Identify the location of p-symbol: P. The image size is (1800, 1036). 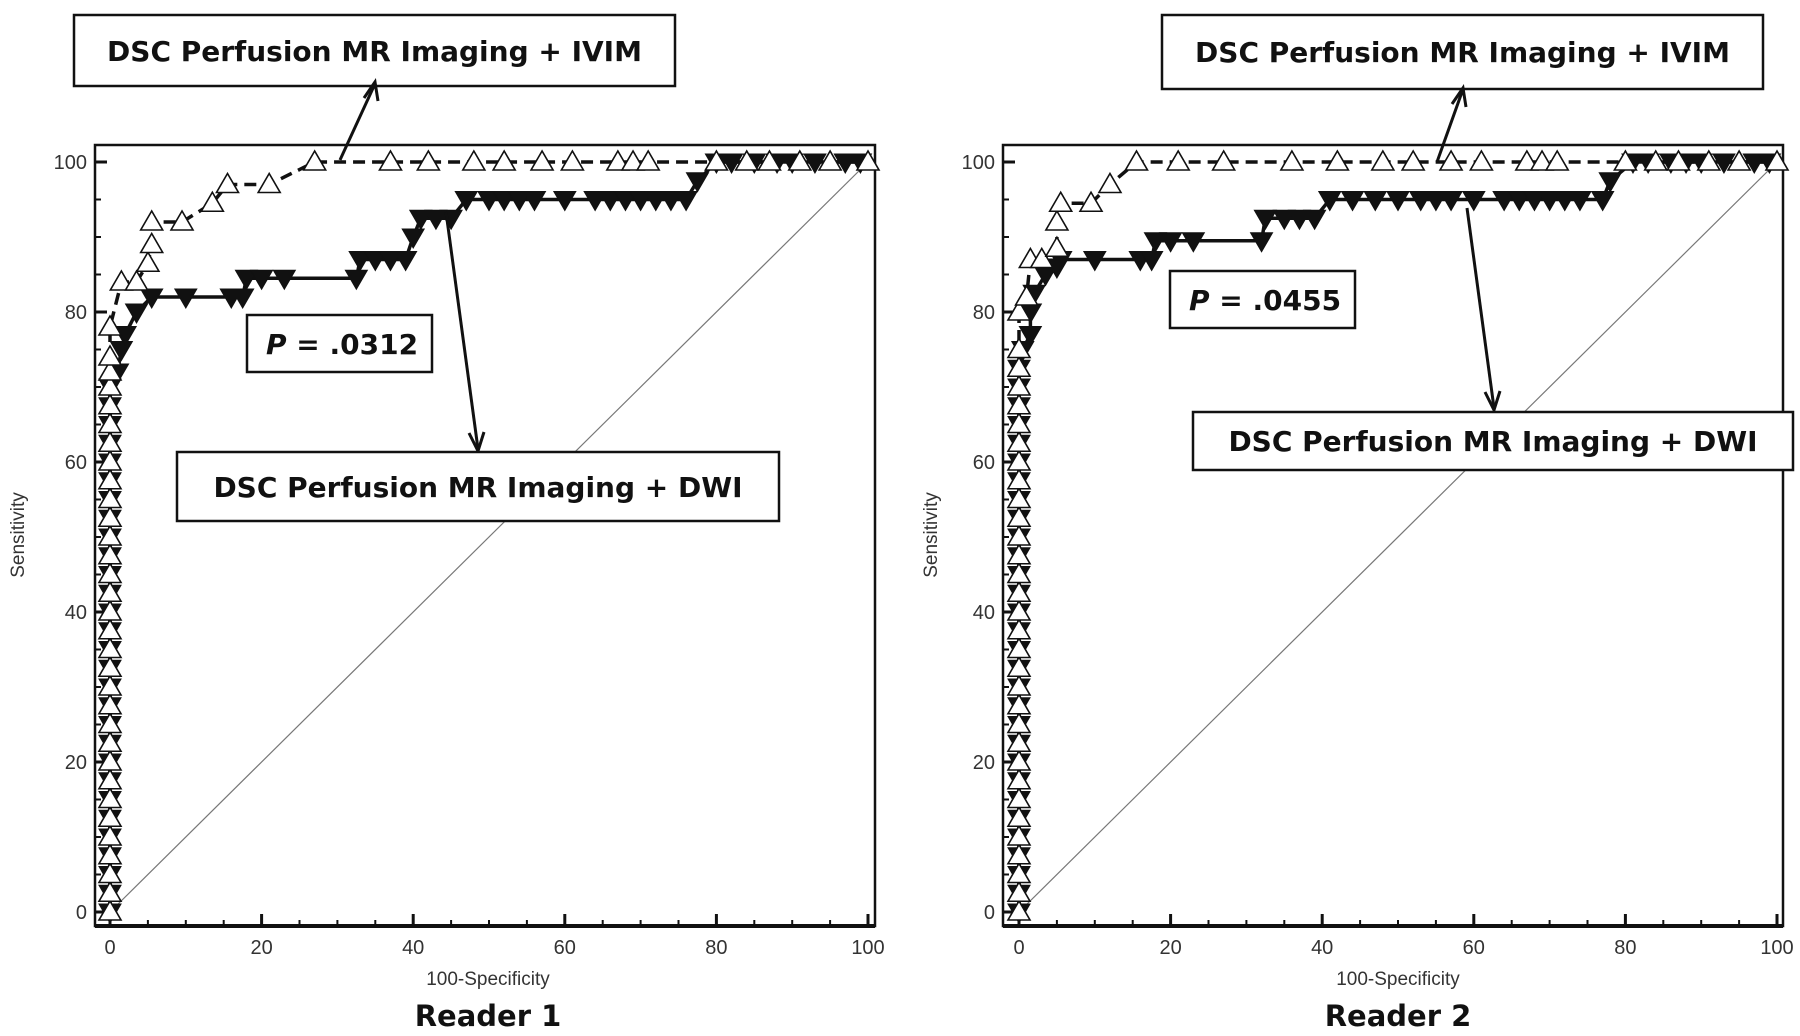
(1199, 300).